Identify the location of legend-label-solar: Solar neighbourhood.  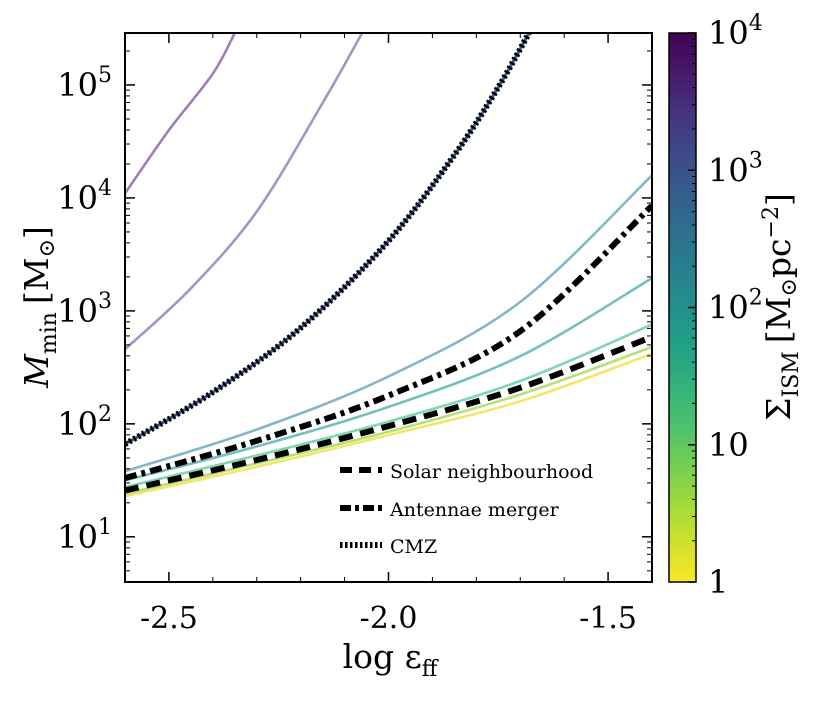
(491, 472).